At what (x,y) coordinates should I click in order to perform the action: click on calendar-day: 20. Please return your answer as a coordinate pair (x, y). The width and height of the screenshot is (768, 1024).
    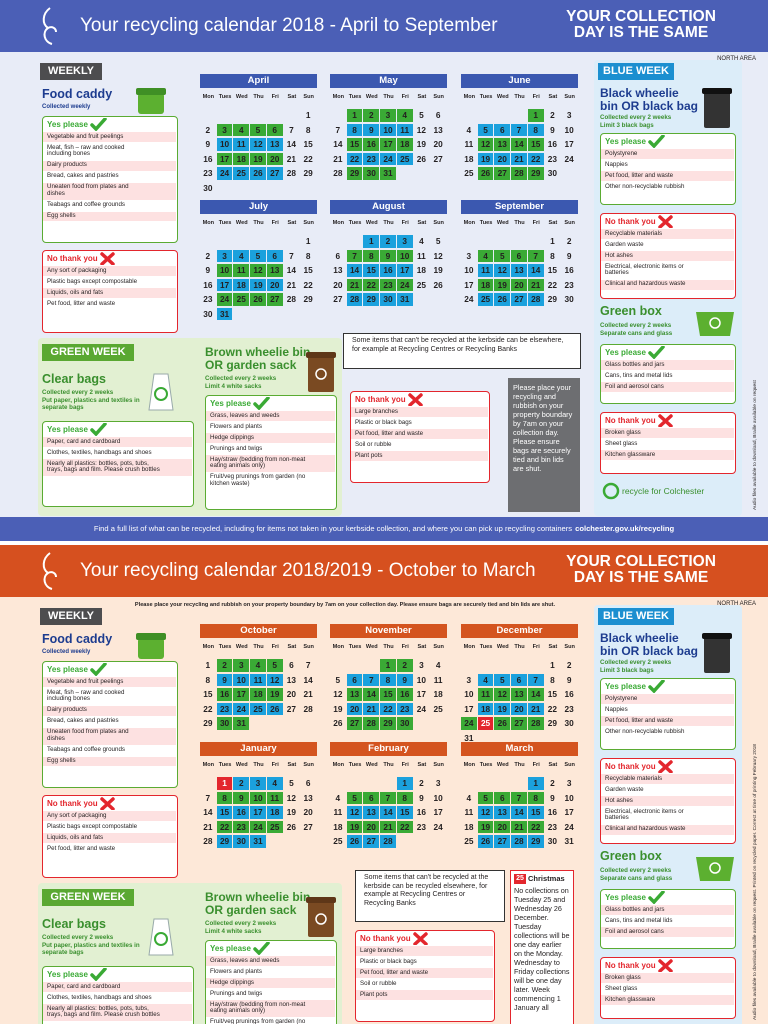
    Looking at the image, I should click on (519, 708).